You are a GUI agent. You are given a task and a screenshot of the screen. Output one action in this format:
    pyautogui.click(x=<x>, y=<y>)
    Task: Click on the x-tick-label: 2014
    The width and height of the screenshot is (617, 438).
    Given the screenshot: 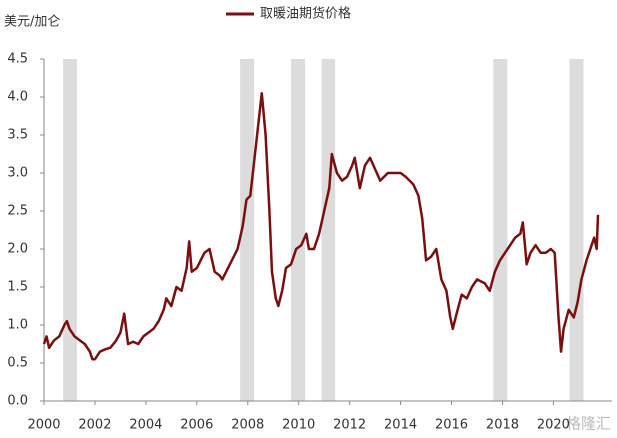 What is the action you would take?
    pyautogui.click(x=400, y=425)
    